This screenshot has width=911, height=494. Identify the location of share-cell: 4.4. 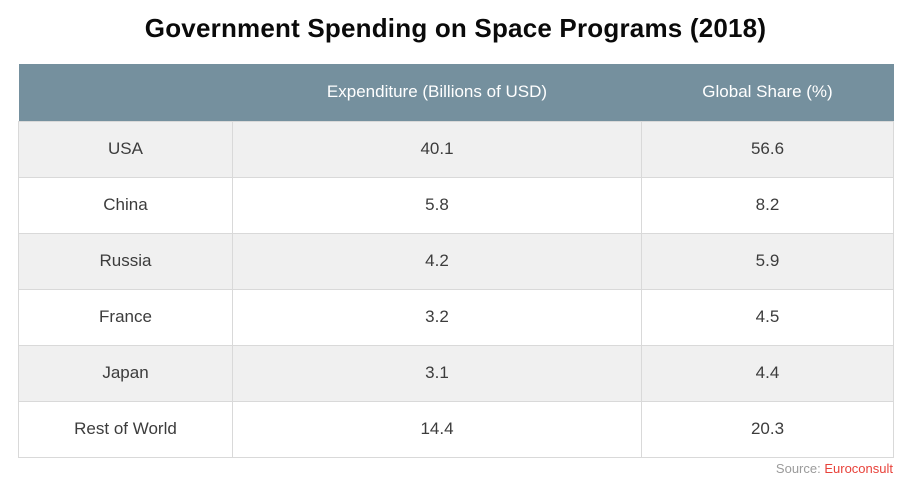
(767, 373).